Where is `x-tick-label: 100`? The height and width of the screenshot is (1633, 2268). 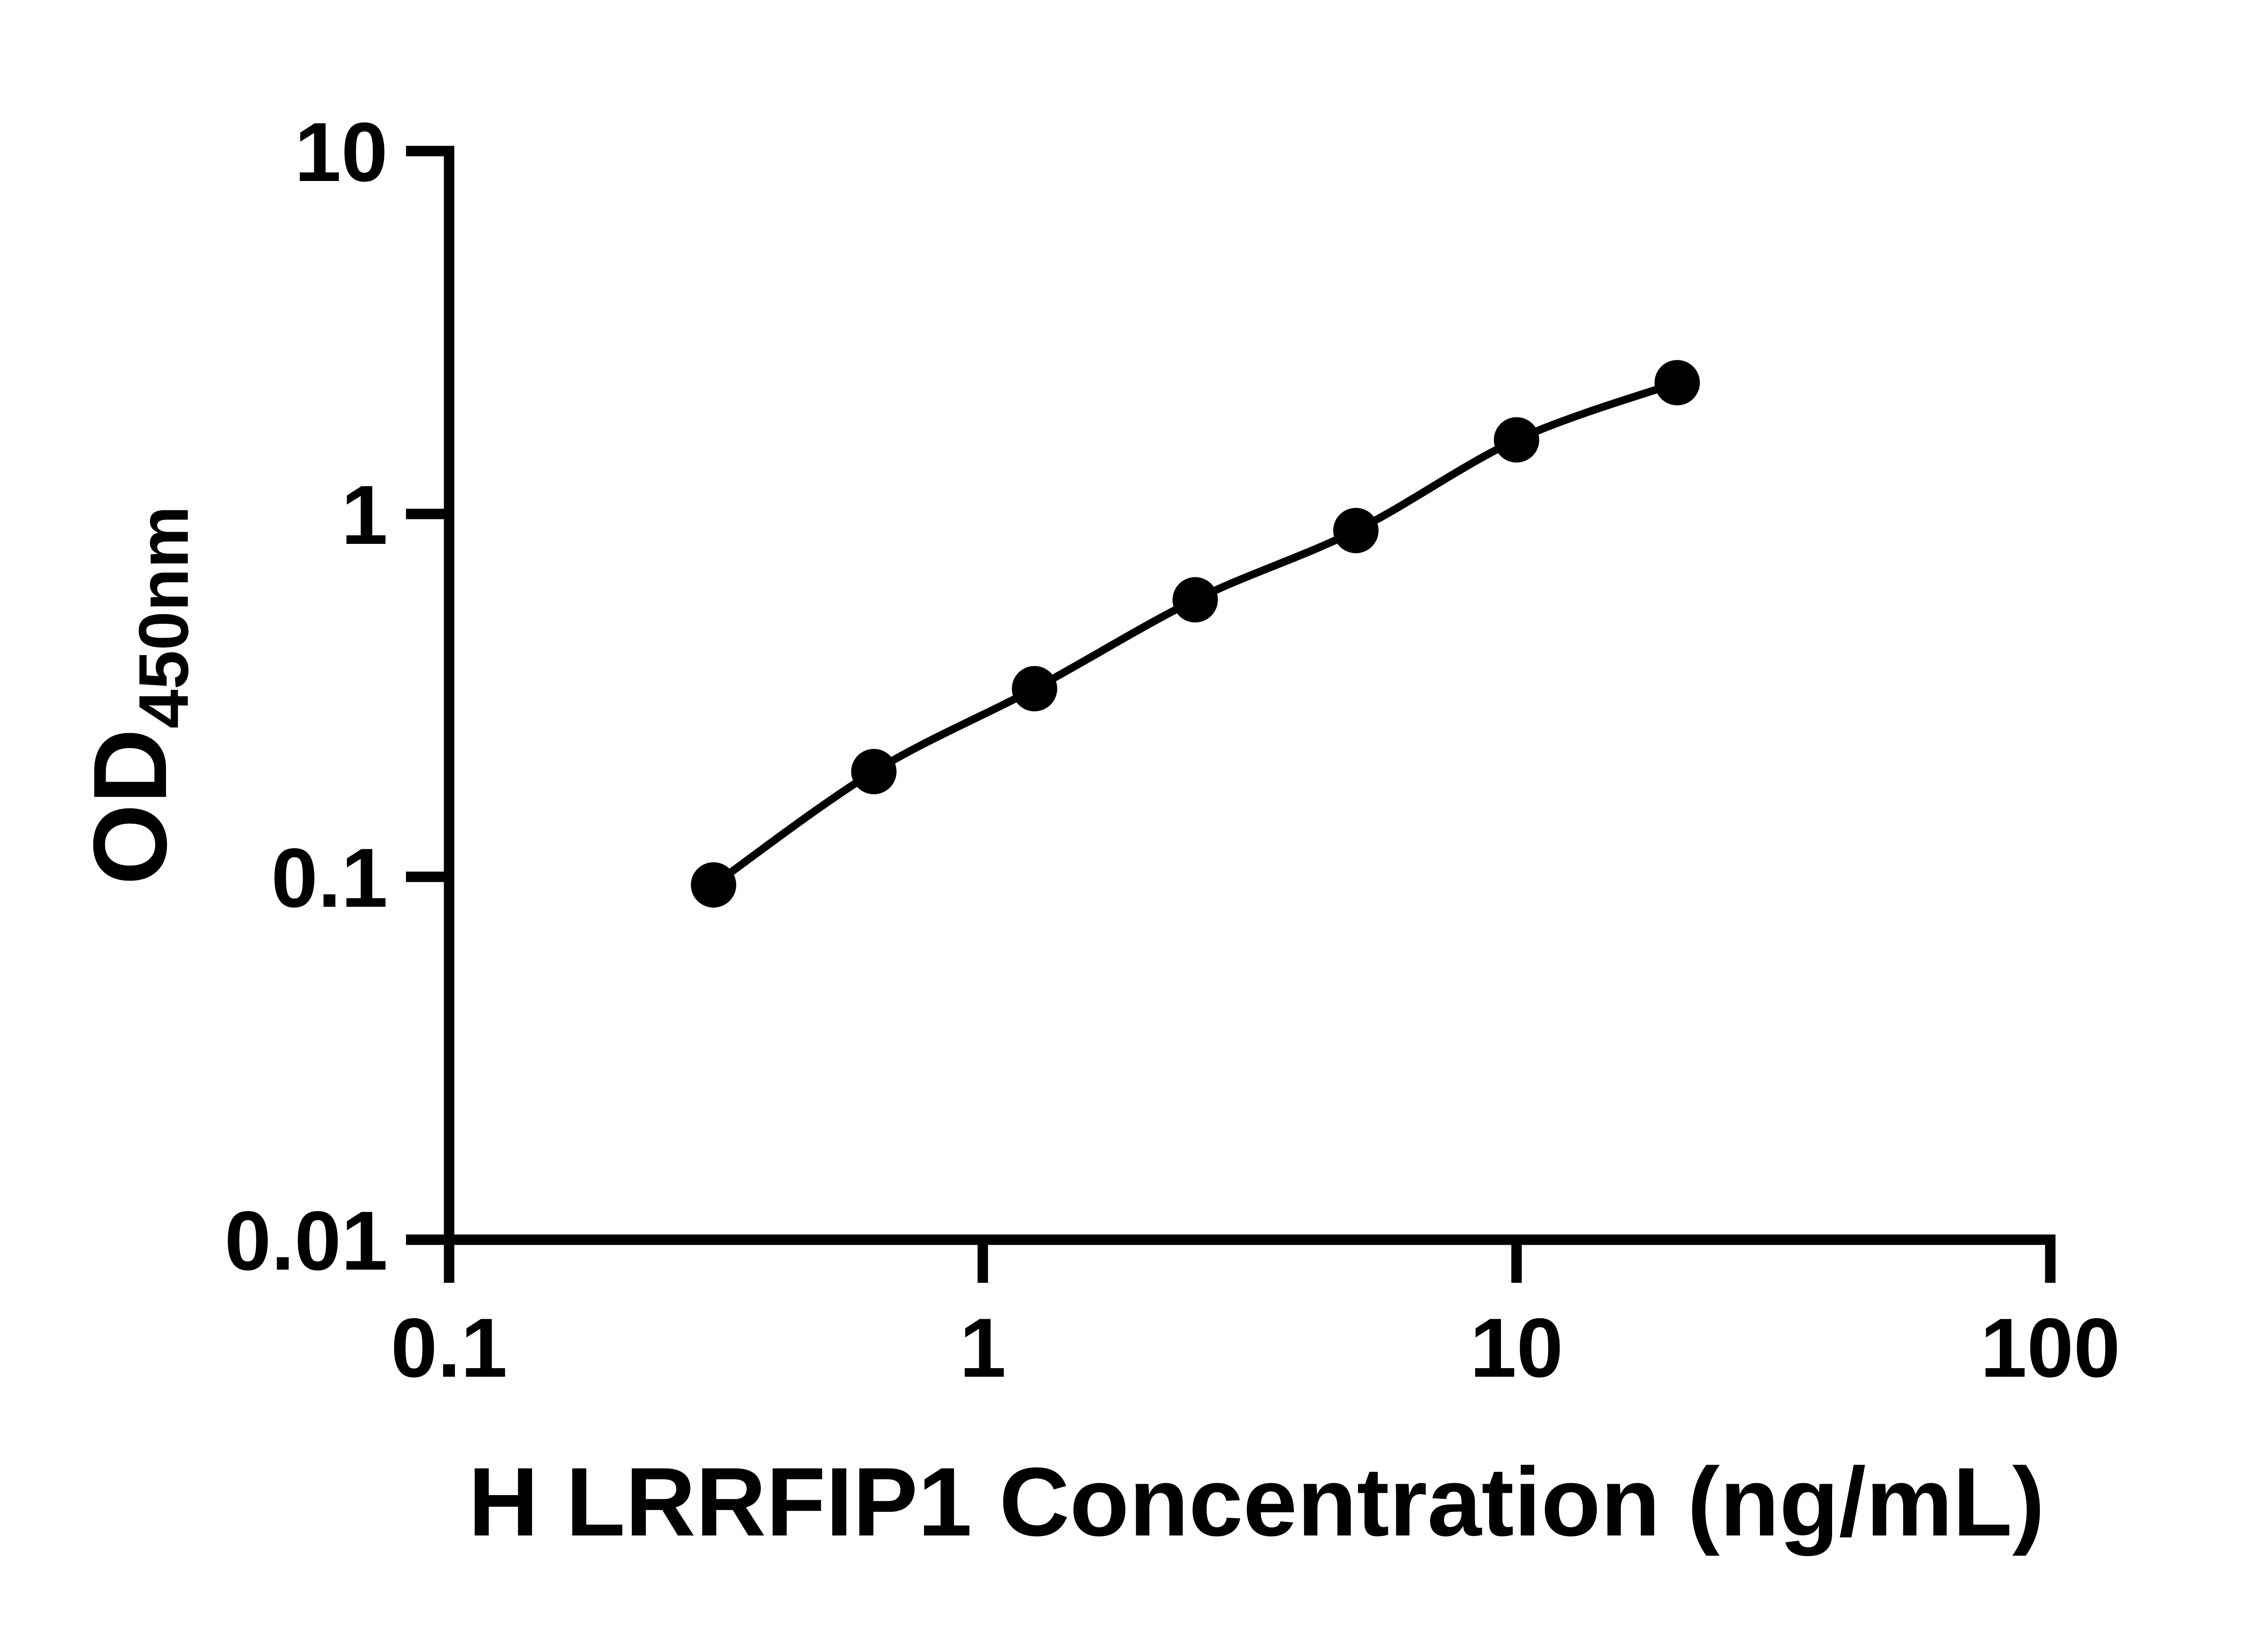 x-tick-label: 100 is located at coordinates (2051, 1348).